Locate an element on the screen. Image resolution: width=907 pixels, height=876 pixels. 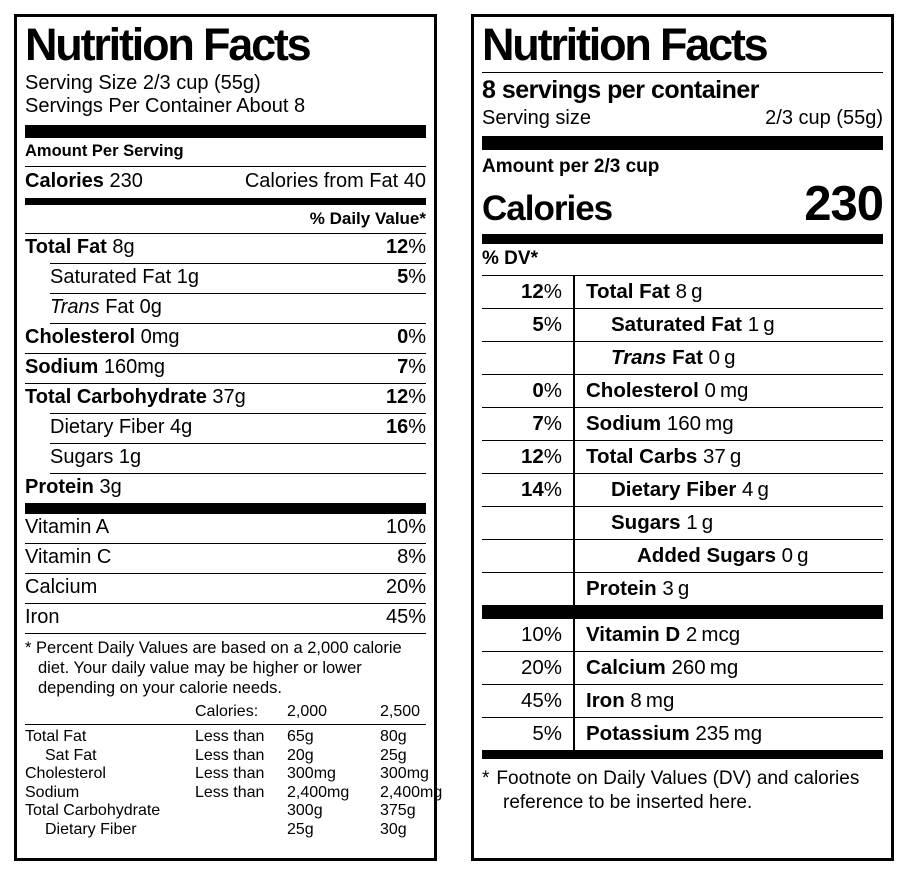
nutrient-name: Total Carbs 37 g is located at coordinates (728, 456).